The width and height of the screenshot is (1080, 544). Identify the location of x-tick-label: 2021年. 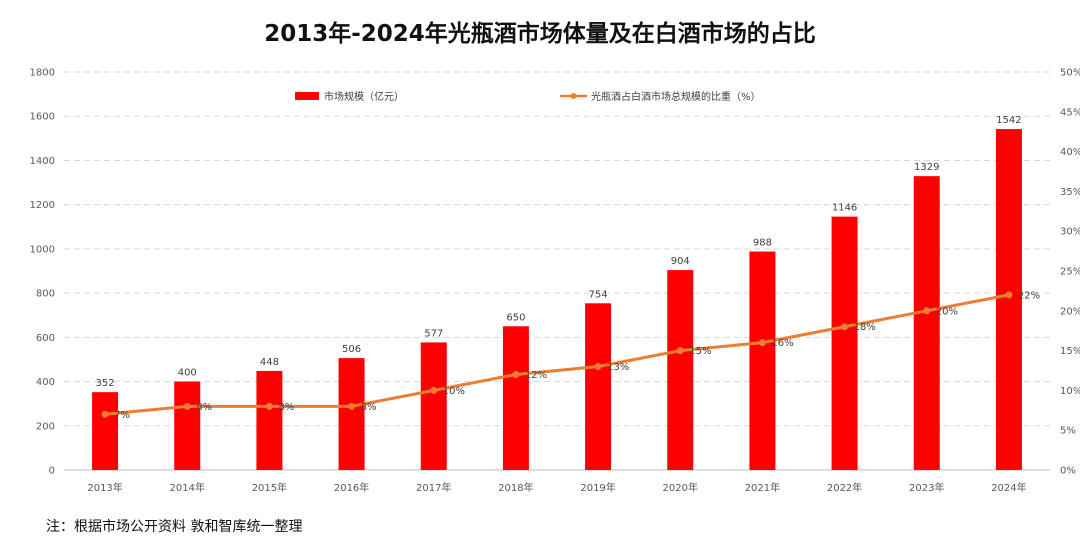
(762, 487).